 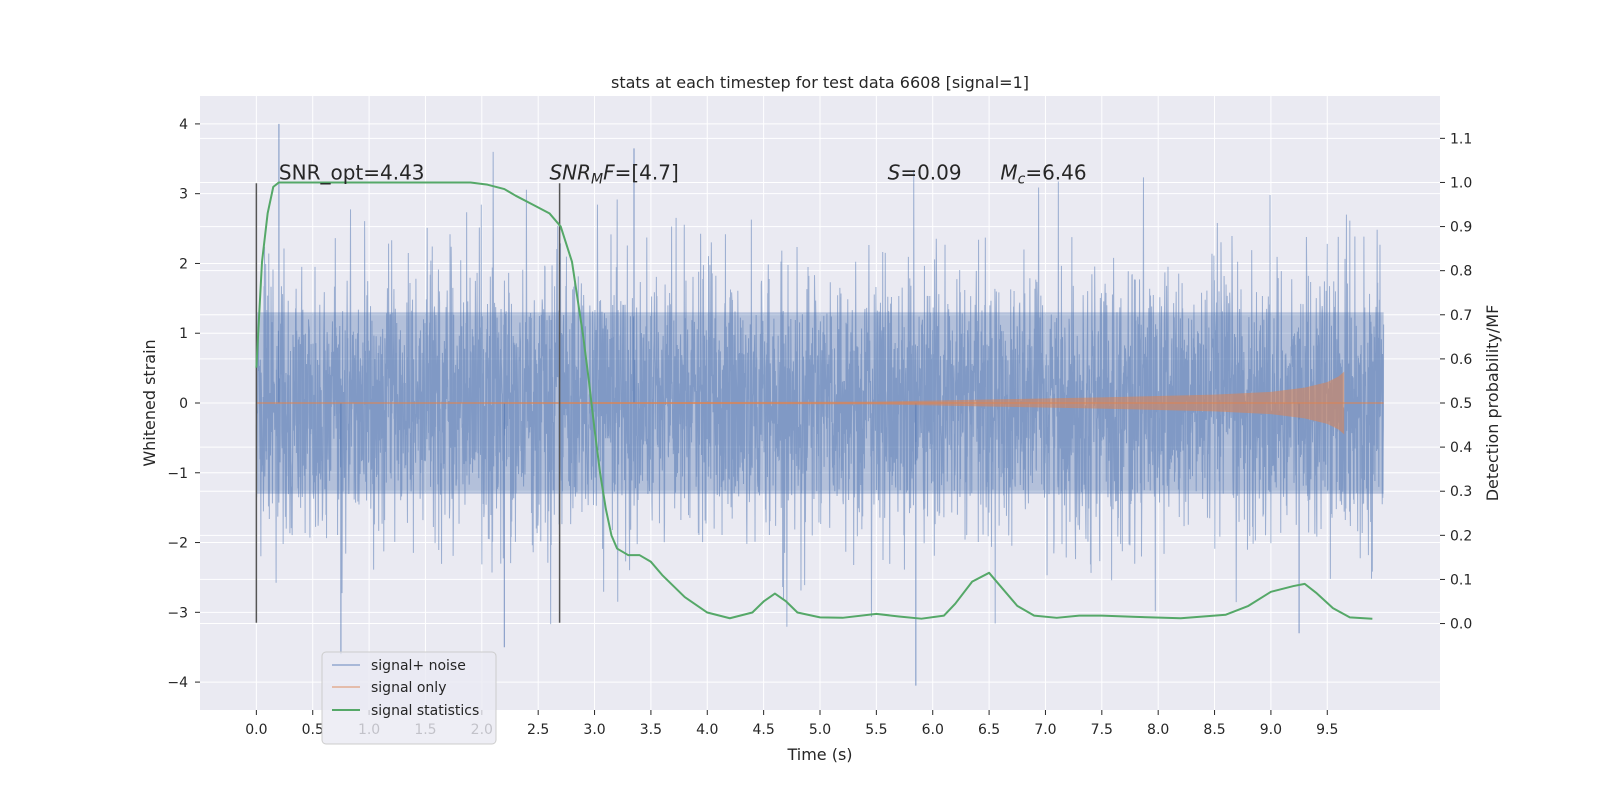 I want to click on y2-tick-label-9: 0.2, so click(x=1461, y=536).